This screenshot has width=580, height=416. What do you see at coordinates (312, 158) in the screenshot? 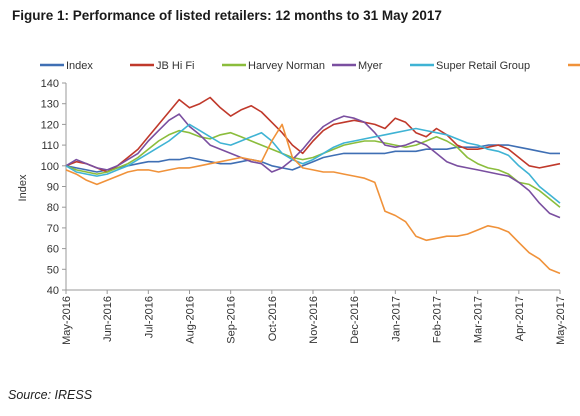
I see `series-line-index` at bounding box center [312, 158].